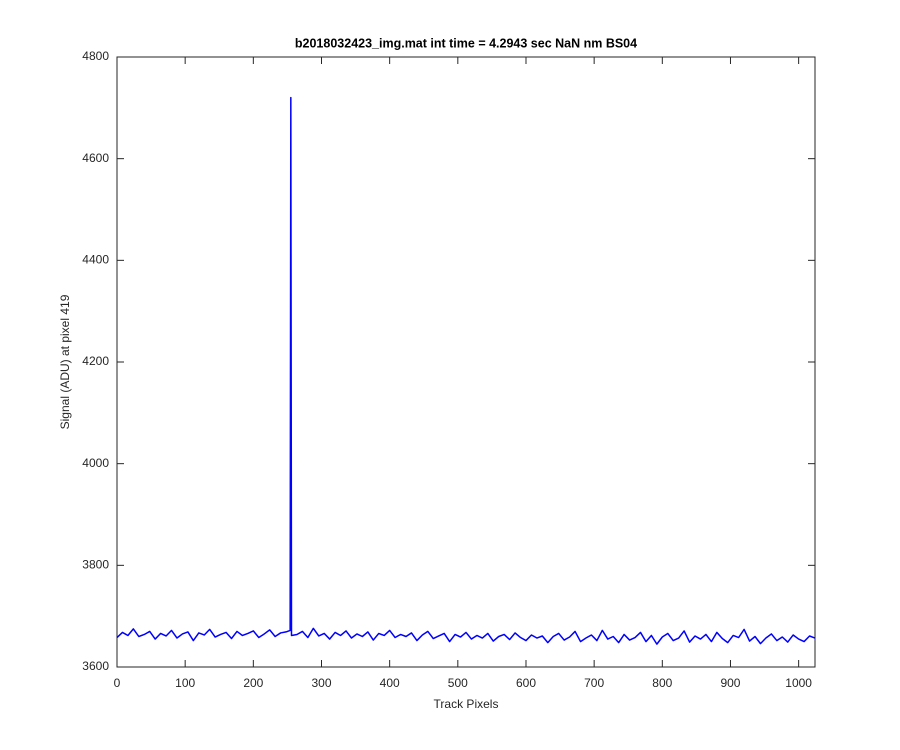 The width and height of the screenshot is (900, 750). I want to click on y-tick-label: 3800, so click(95, 565).